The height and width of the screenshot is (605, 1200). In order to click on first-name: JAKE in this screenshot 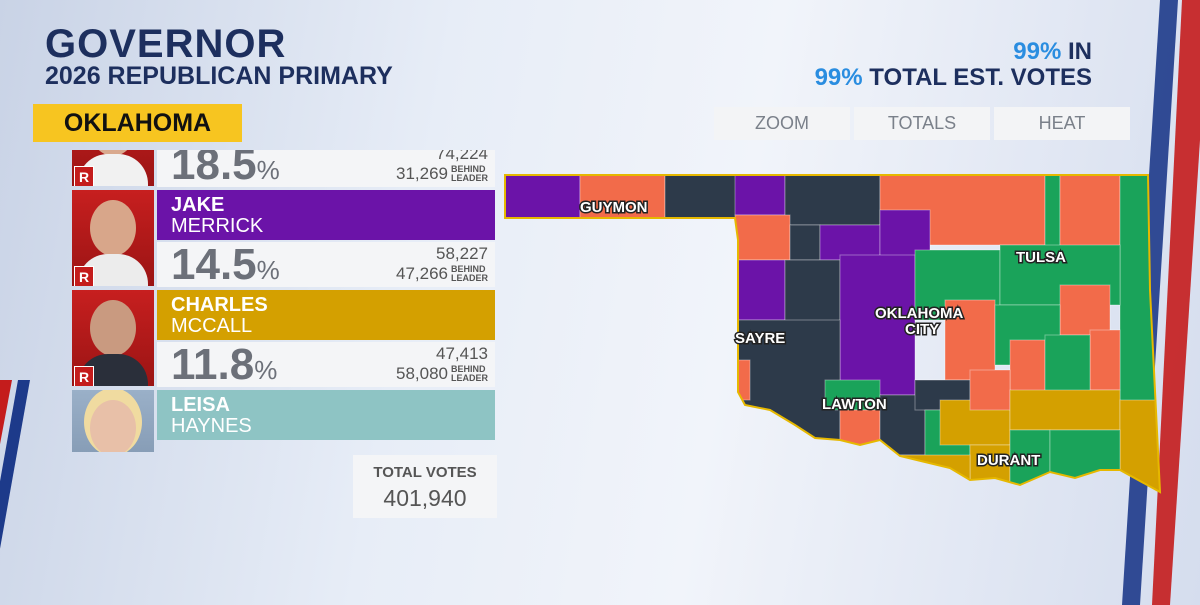, I will do `click(198, 205)`.